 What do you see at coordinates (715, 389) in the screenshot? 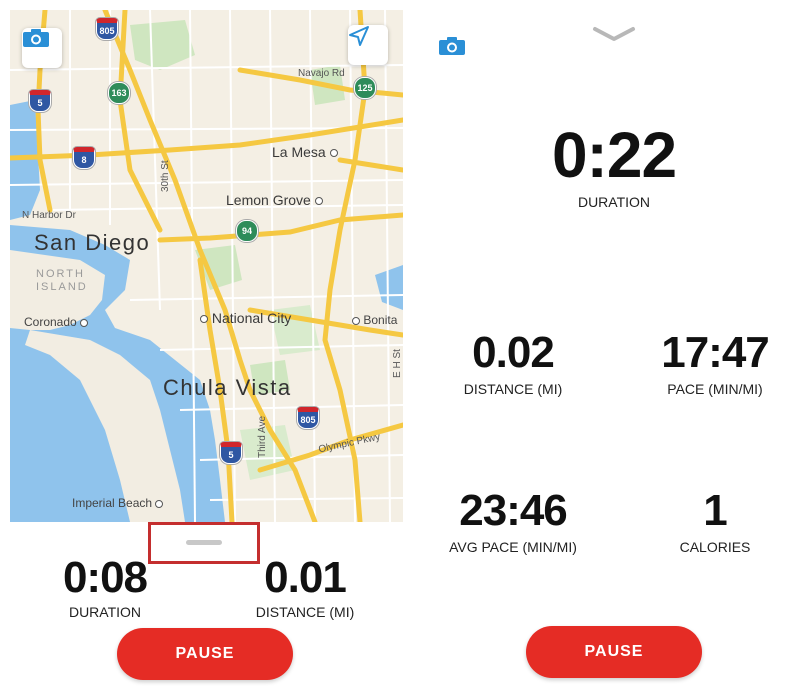
I see `pace-label: PACE (MIN/MI)` at bounding box center [715, 389].